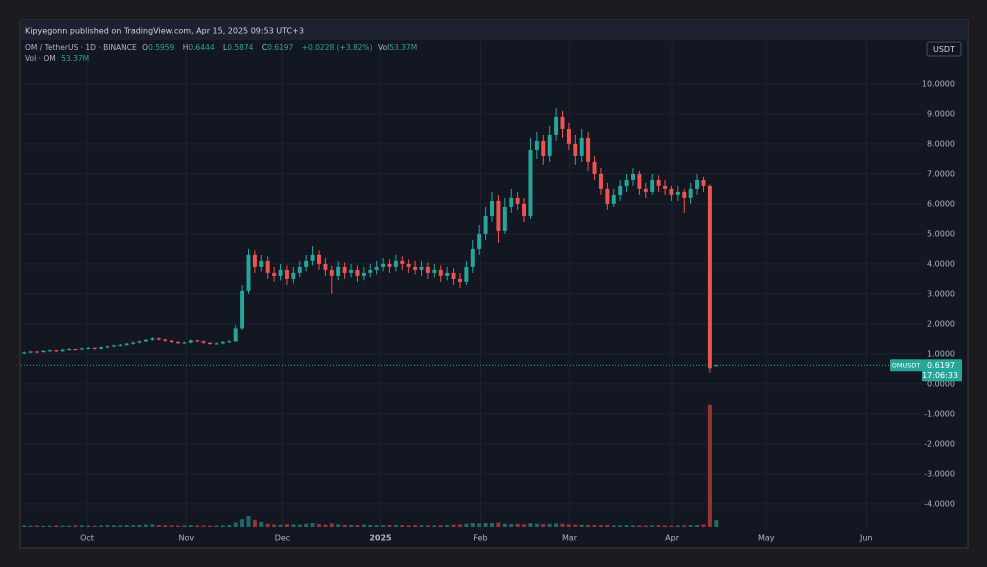 The width and height of the screenshot is (987, 567). What do you see at coordinates (399, 47) in the screenshot?
I see `legend-item: Vol53.37M` at bounding box center [399, 47].